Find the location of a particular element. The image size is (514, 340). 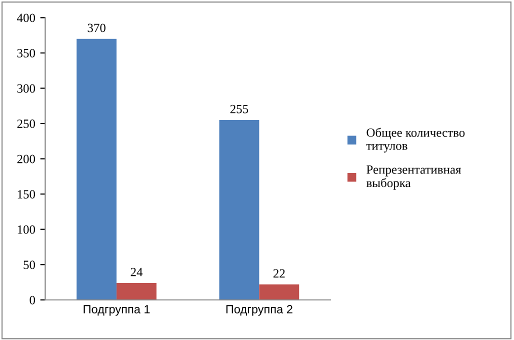

x-tick-label: Подгруппа 1 is located at coordinates (117, 310).